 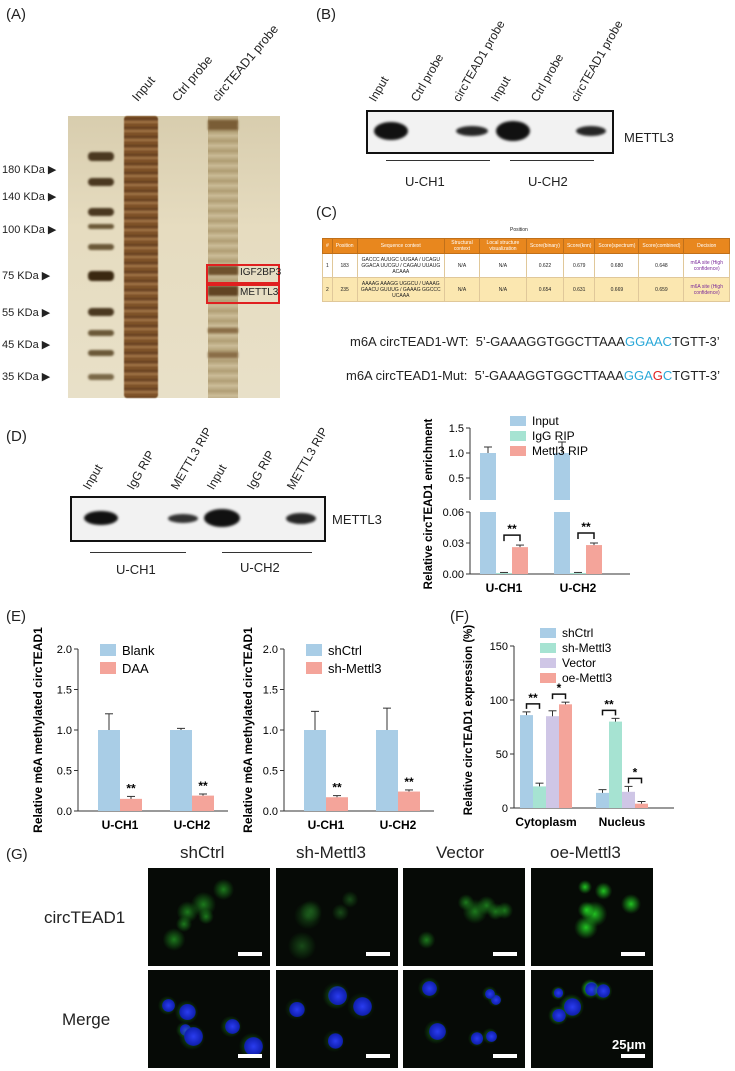 I want to click on panel-d-lane-5: IgG RIP, so click(x=260, y=470).